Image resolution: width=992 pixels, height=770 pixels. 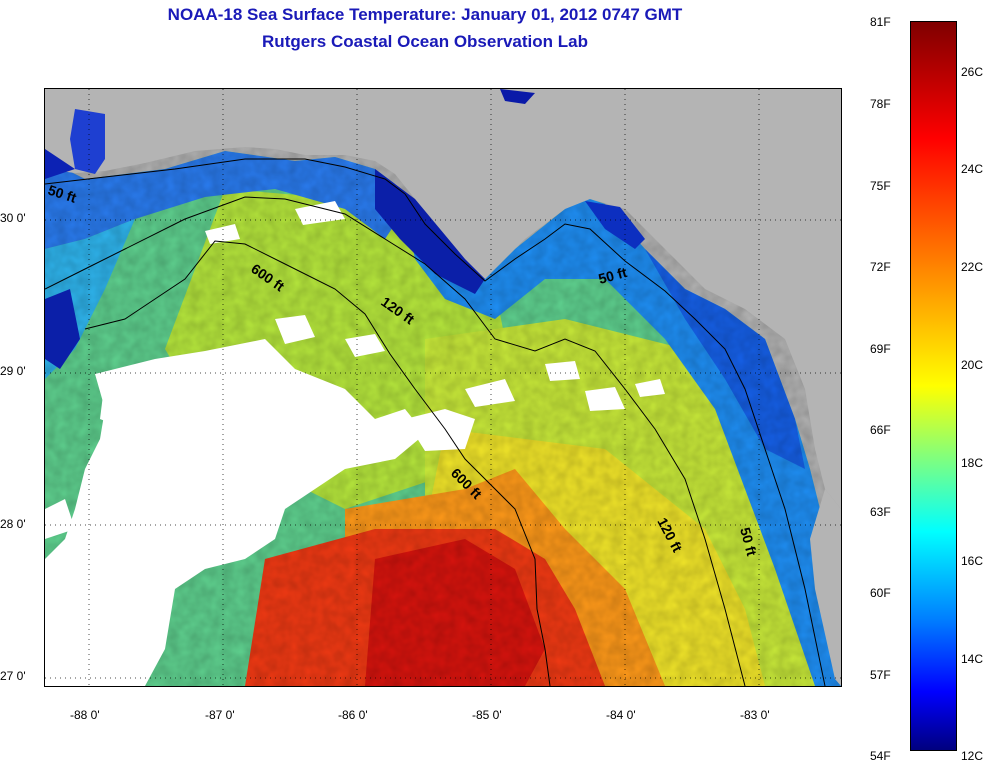 What do you see at coordinates (85, 715) in the screenshot?
I see `lon-label: -88 0'` at bounding box center [85, 715].